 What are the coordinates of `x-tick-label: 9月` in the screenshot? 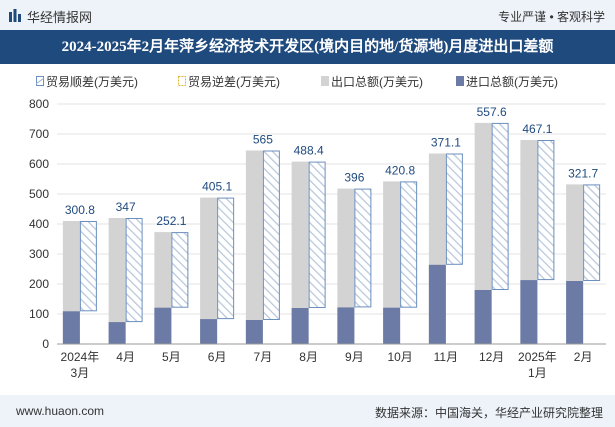 It's located at (354, 357).